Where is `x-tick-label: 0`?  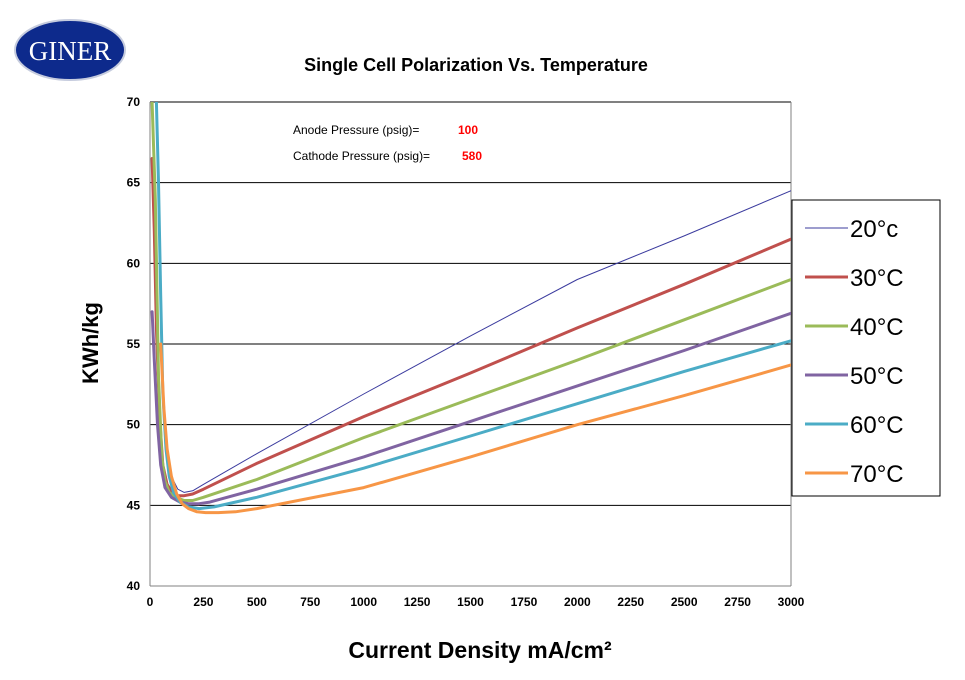
x-tick-label: 0 is located at coordinates (150, 602).